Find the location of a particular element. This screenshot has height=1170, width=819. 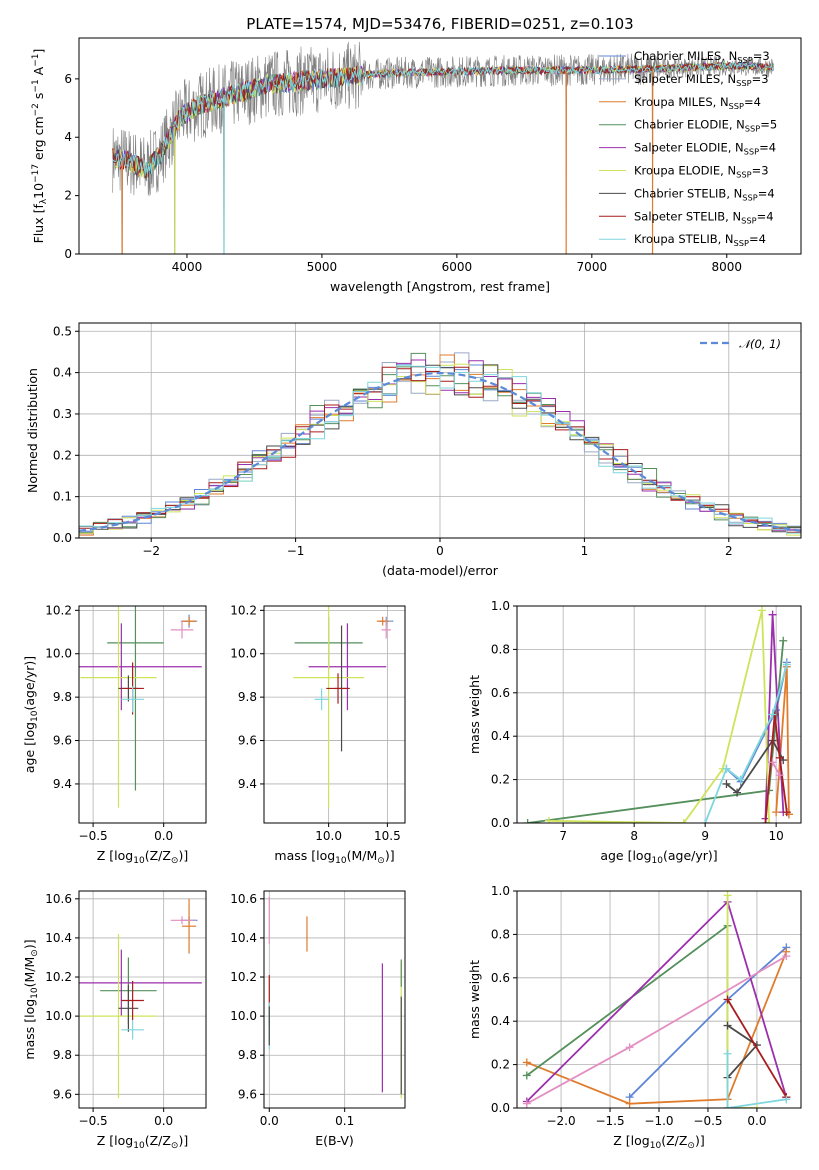

x-tick-label: 0.1 is located at coordinates (344, 1121).